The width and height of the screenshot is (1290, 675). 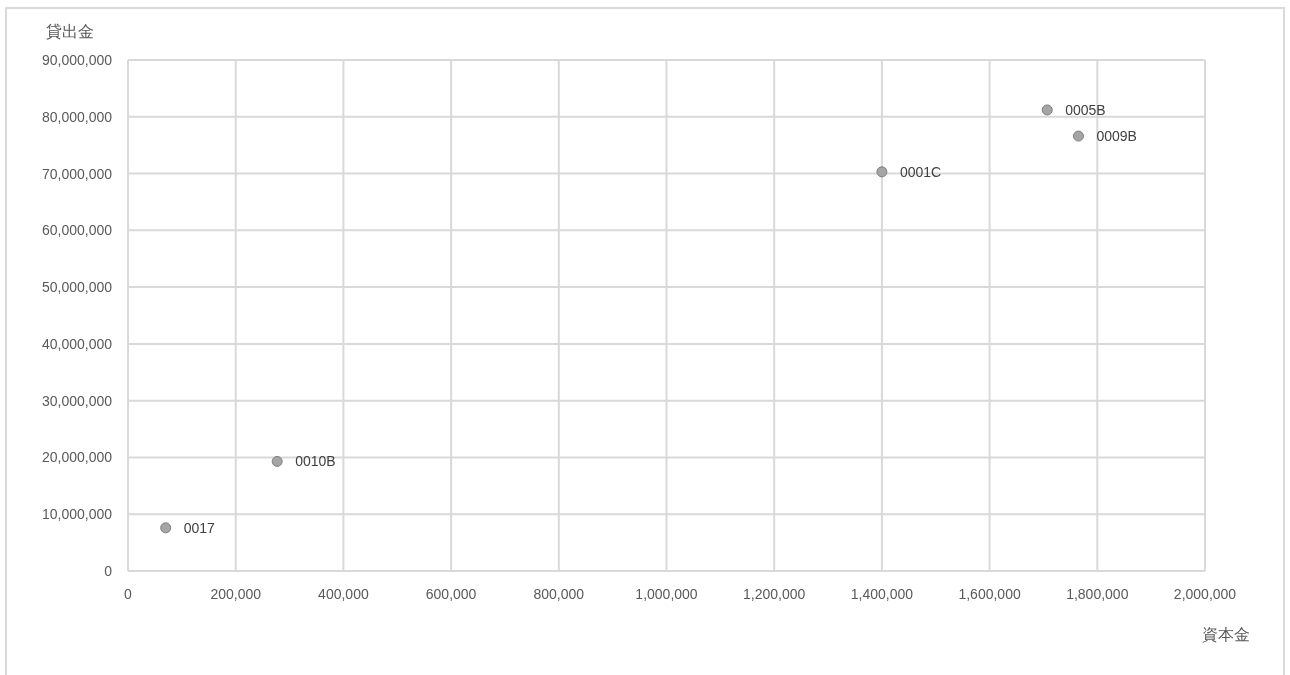 What do you see at coordinates (1097, 593) in the screenshot?
I see `x-tick-label: 1,800,000` at bounding box center [1097, 593].